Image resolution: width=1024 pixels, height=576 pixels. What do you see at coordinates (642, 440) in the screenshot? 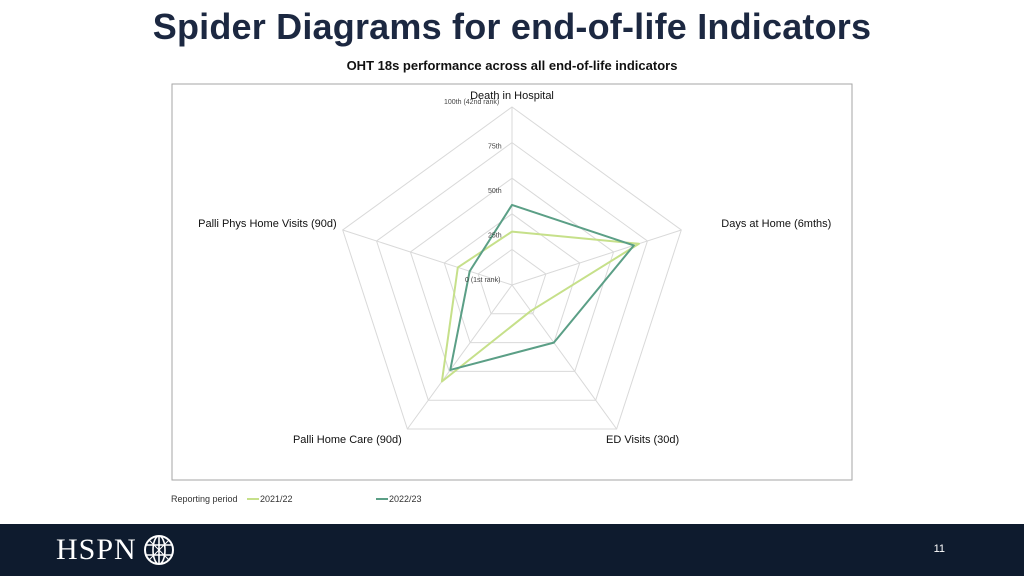
I see `axis-label-ed-visits-30d: ED Visits (30d)` at bounding box center [642, 440].